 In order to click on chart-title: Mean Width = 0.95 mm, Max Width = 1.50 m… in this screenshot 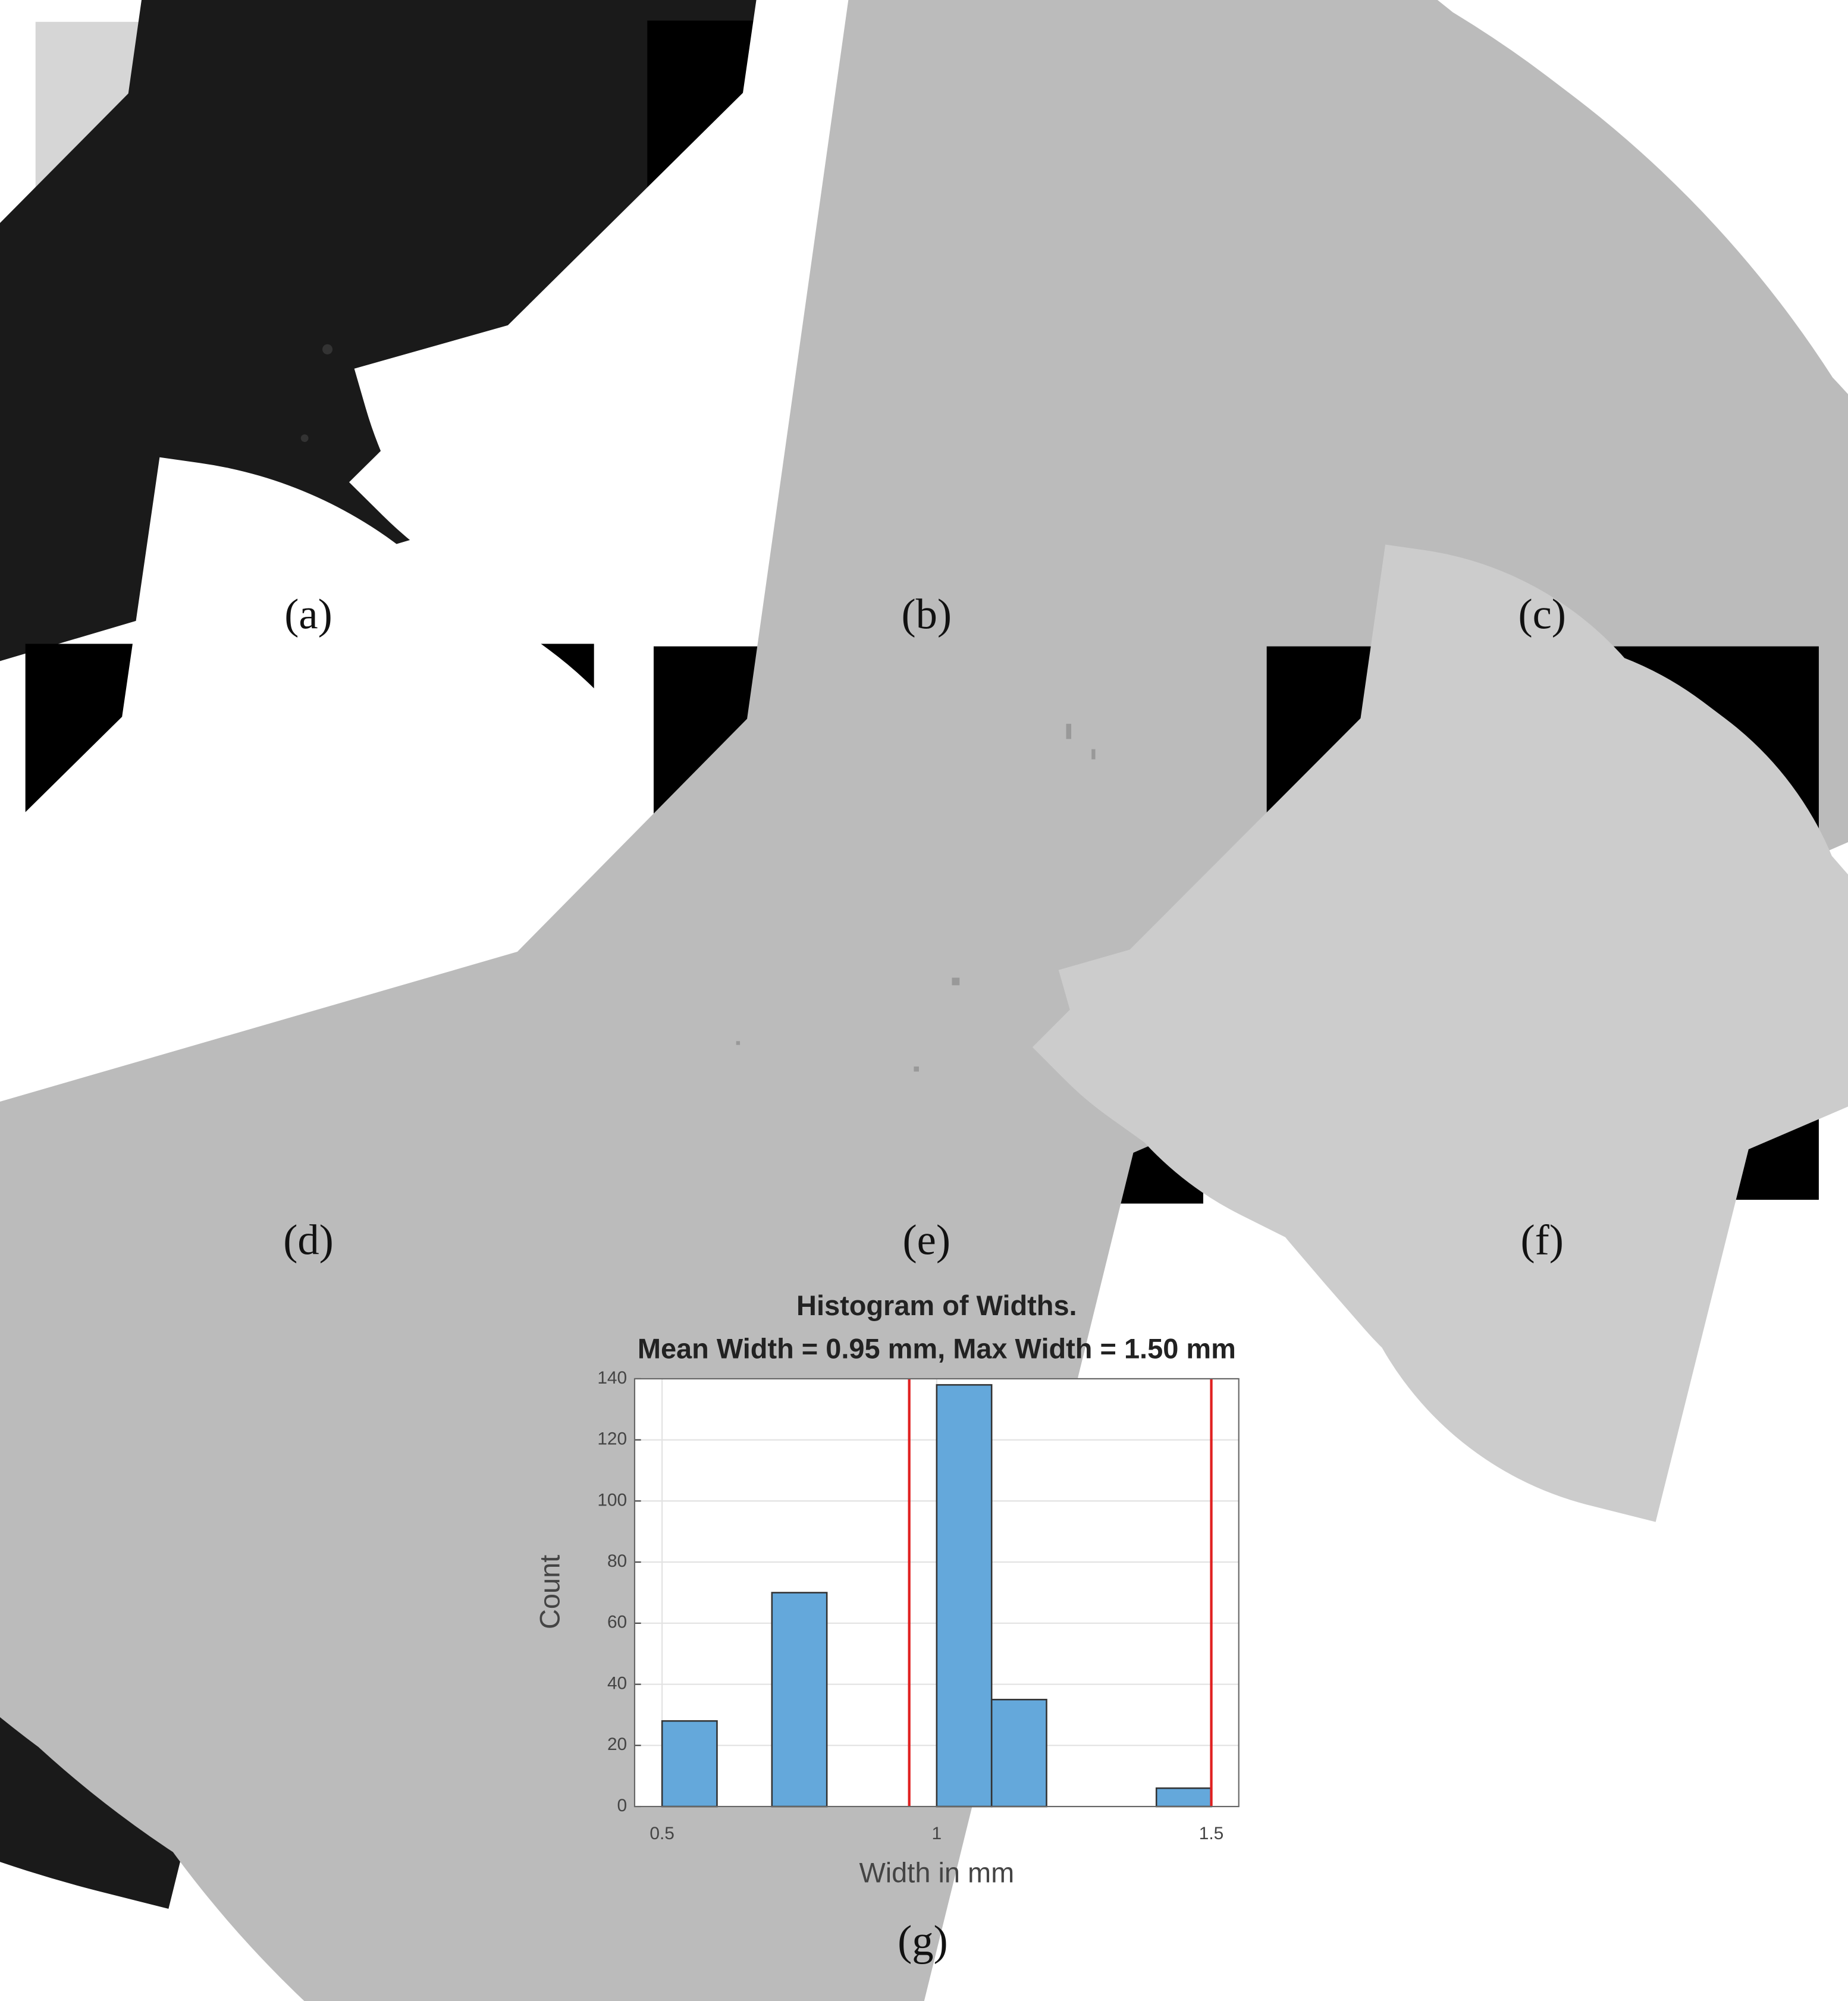, I will do `click(937, 1348)`.